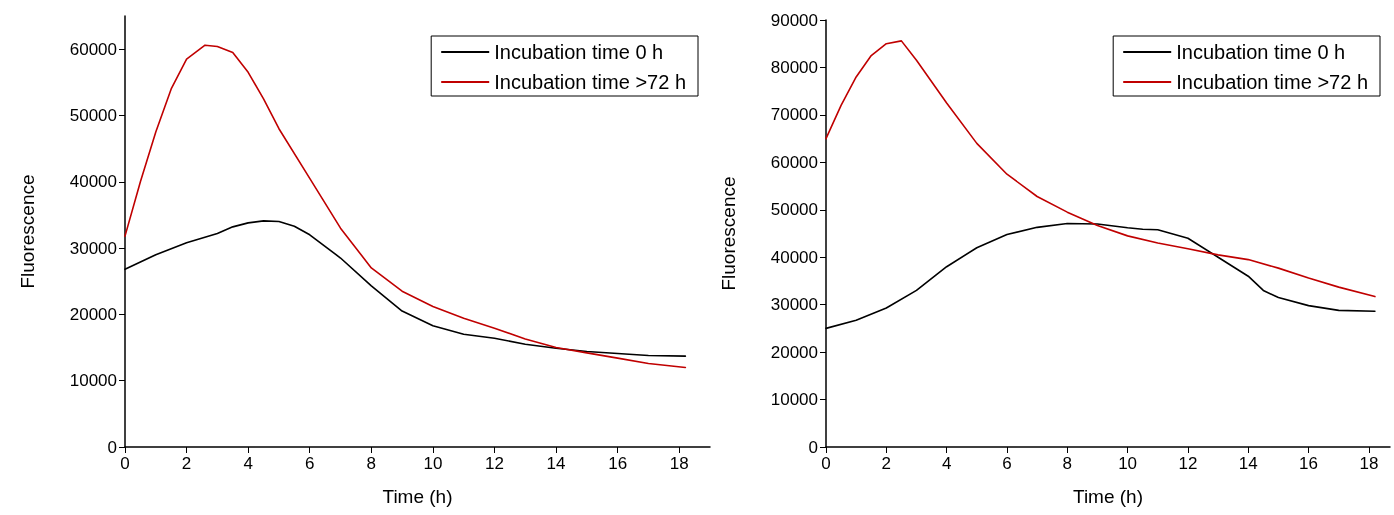 The height and width of the screenshot is (515, 1394). I want to click on y-tick-label: 80000, so click(794, 67).